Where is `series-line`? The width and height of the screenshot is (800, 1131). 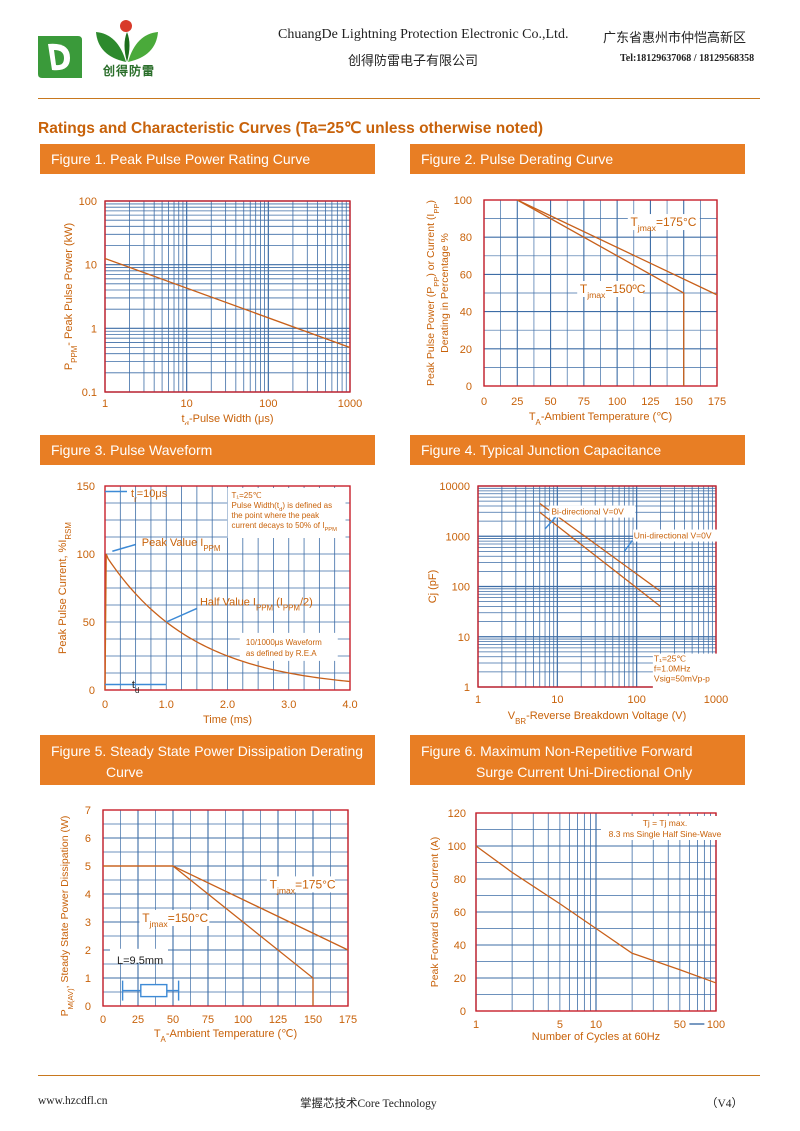 series-line is located at coordinates (227, 303).